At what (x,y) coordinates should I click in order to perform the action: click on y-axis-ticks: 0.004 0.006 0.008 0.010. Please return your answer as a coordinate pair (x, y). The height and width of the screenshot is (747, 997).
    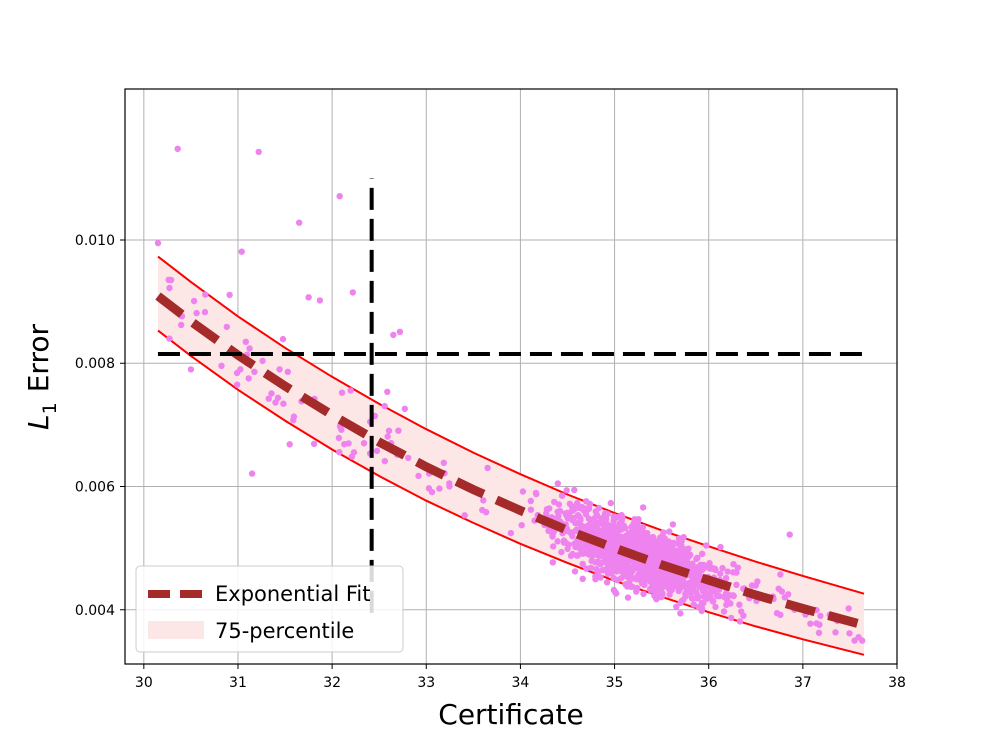
    Looking at the image, I should click on (100, 426).